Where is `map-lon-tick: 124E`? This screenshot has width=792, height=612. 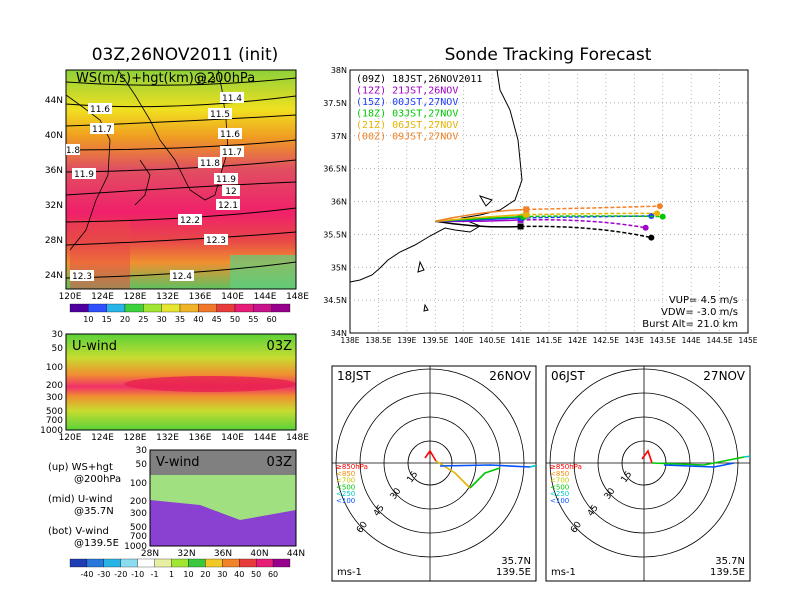 map-lon-tick: 124E is located at coordinates (102, 297).